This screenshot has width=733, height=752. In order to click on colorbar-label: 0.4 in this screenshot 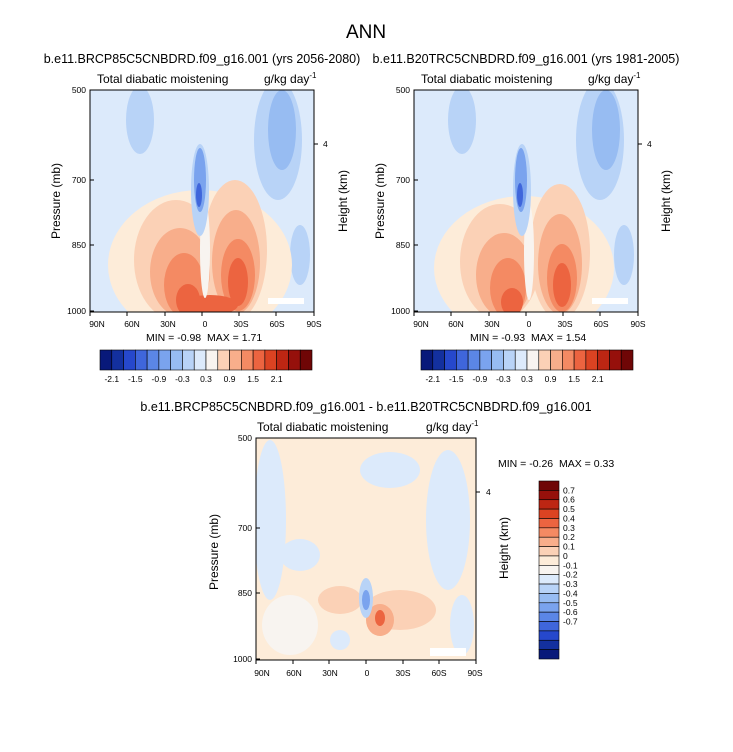, I will do `click(569, 518)`.